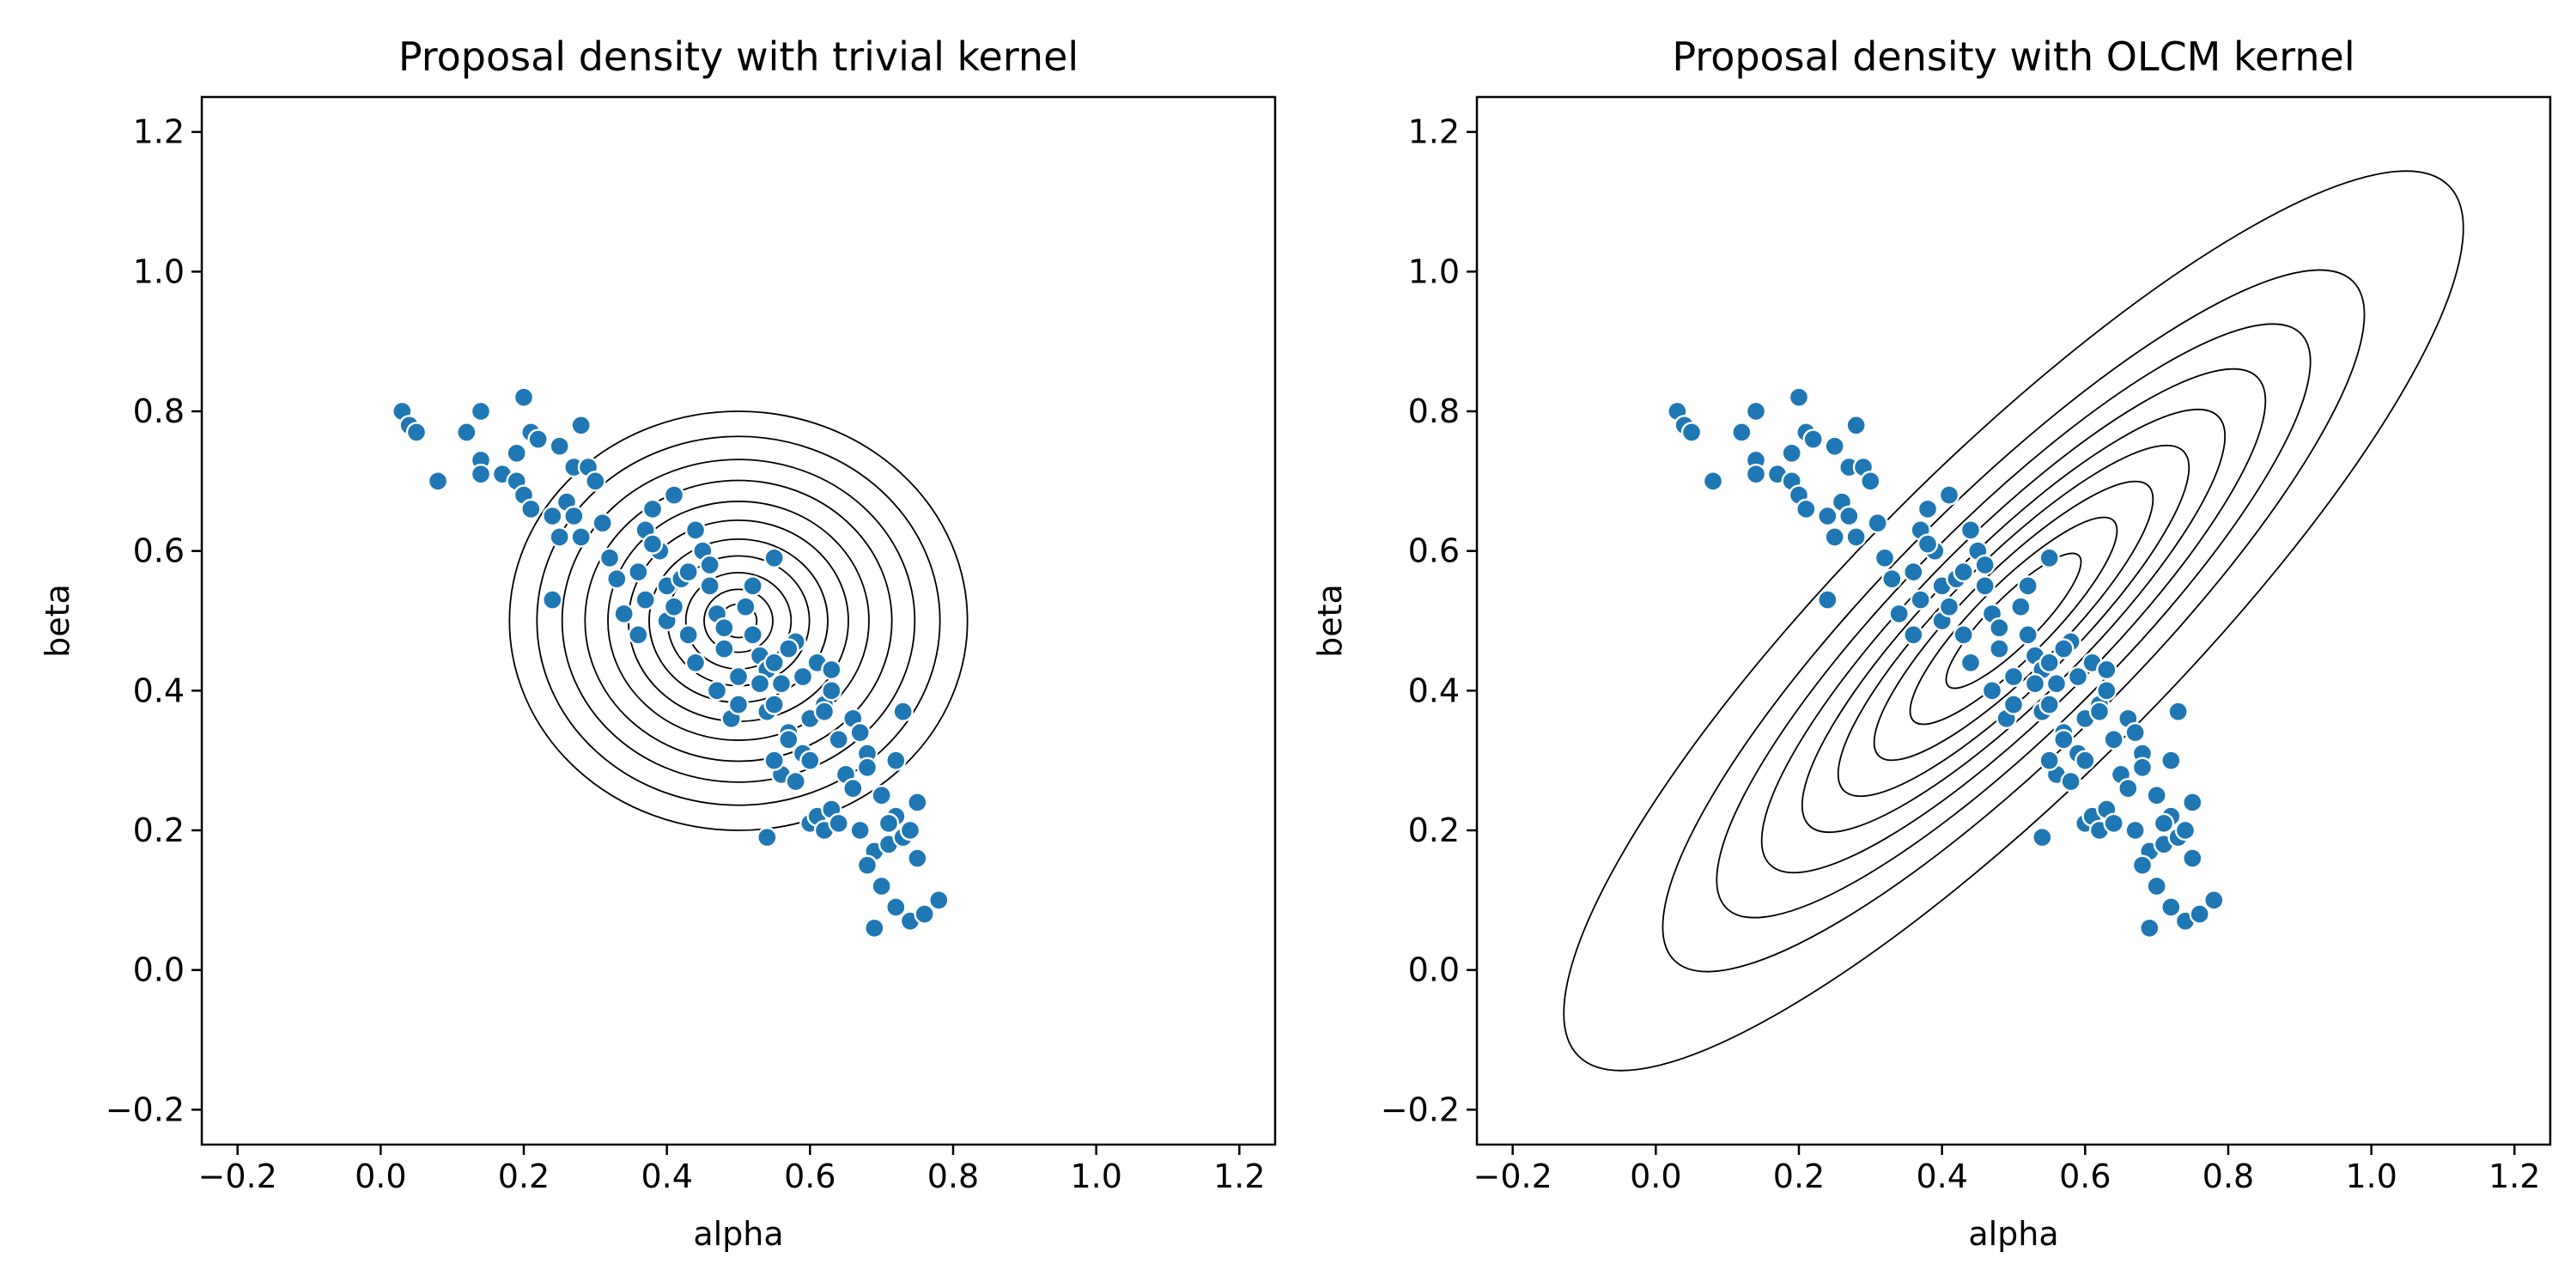 The height and width of the screenshot is (1288, 2576). I want to click on left-x-tick-label: −0.2, so click(238, 1176).